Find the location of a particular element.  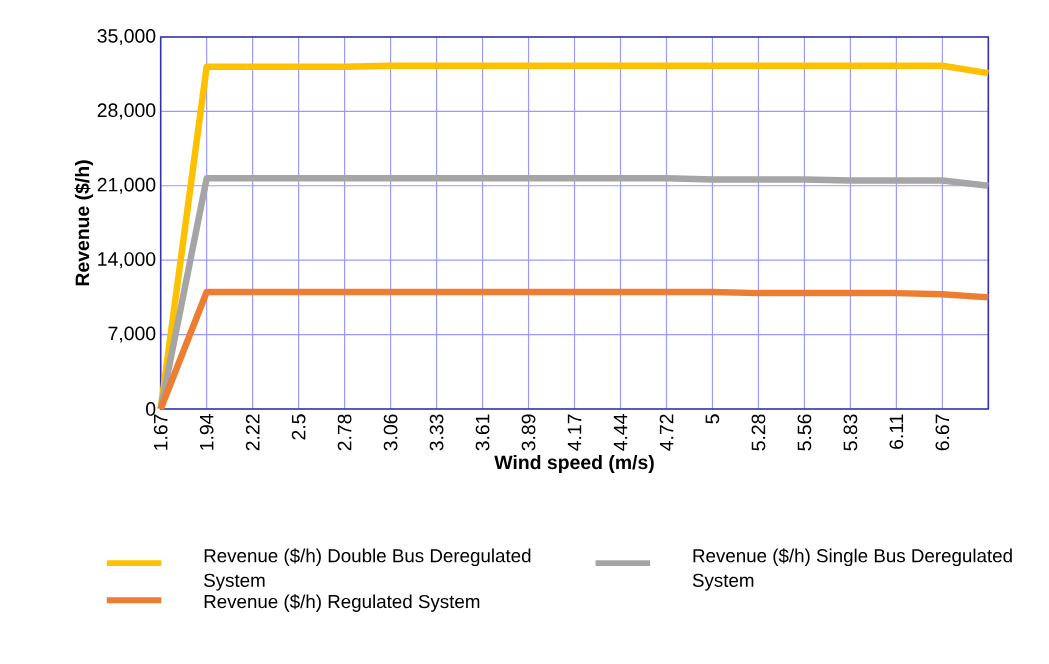

x-tick-label: 5 is located at coordinates (712, 419).